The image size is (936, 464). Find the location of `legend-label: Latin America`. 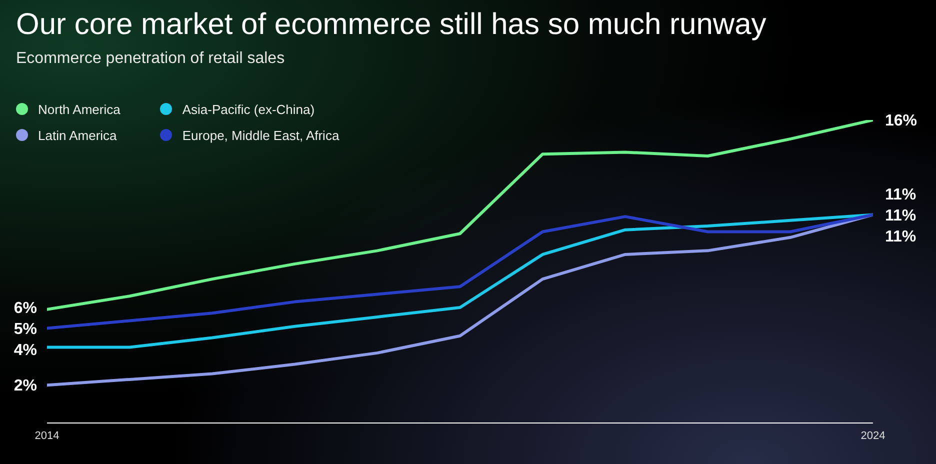

legend-label: Latin America is located at coordinates (77, 135).